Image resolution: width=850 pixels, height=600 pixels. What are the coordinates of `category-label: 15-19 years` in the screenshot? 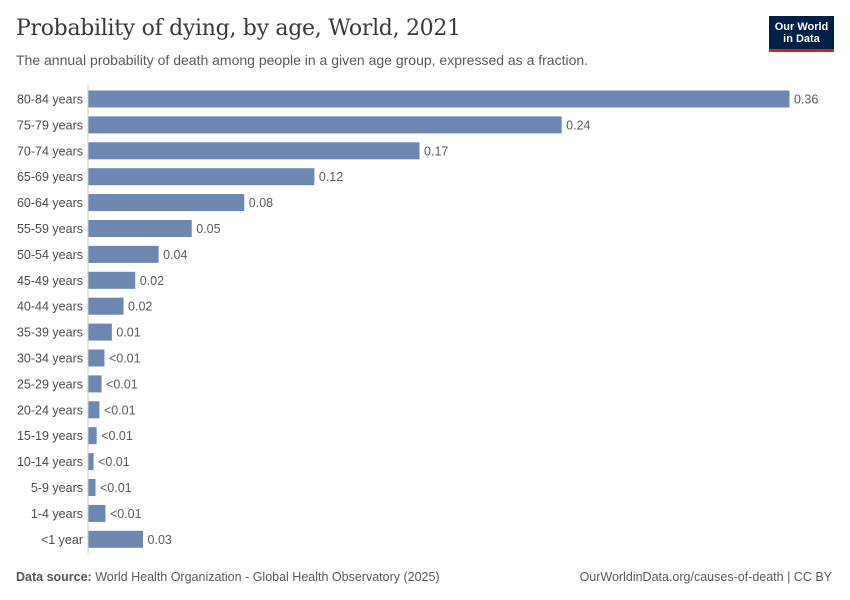 It's located at (50, 436).